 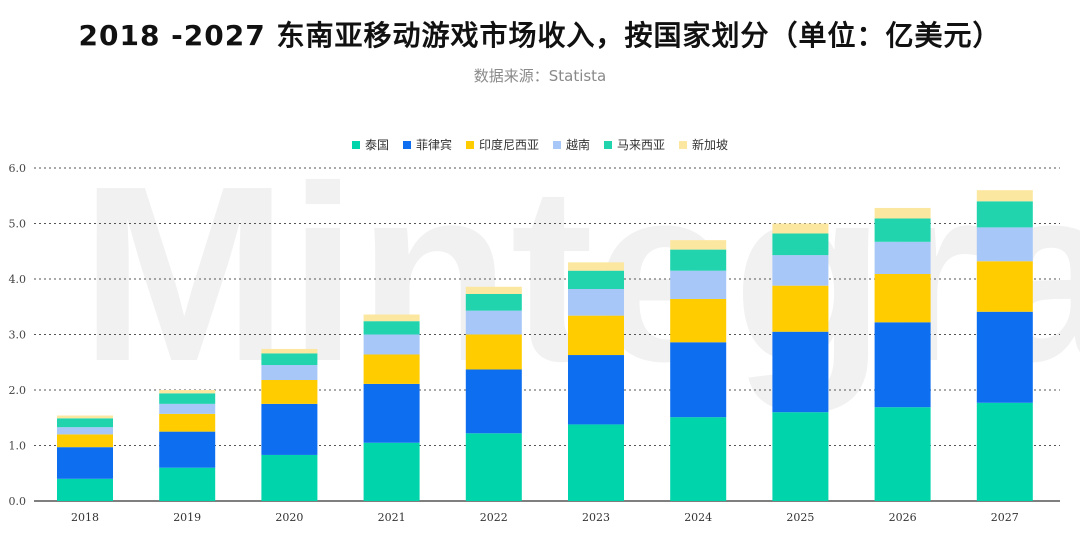 I want to click on x-tick-label: 2020, so click(x=289, y=517).